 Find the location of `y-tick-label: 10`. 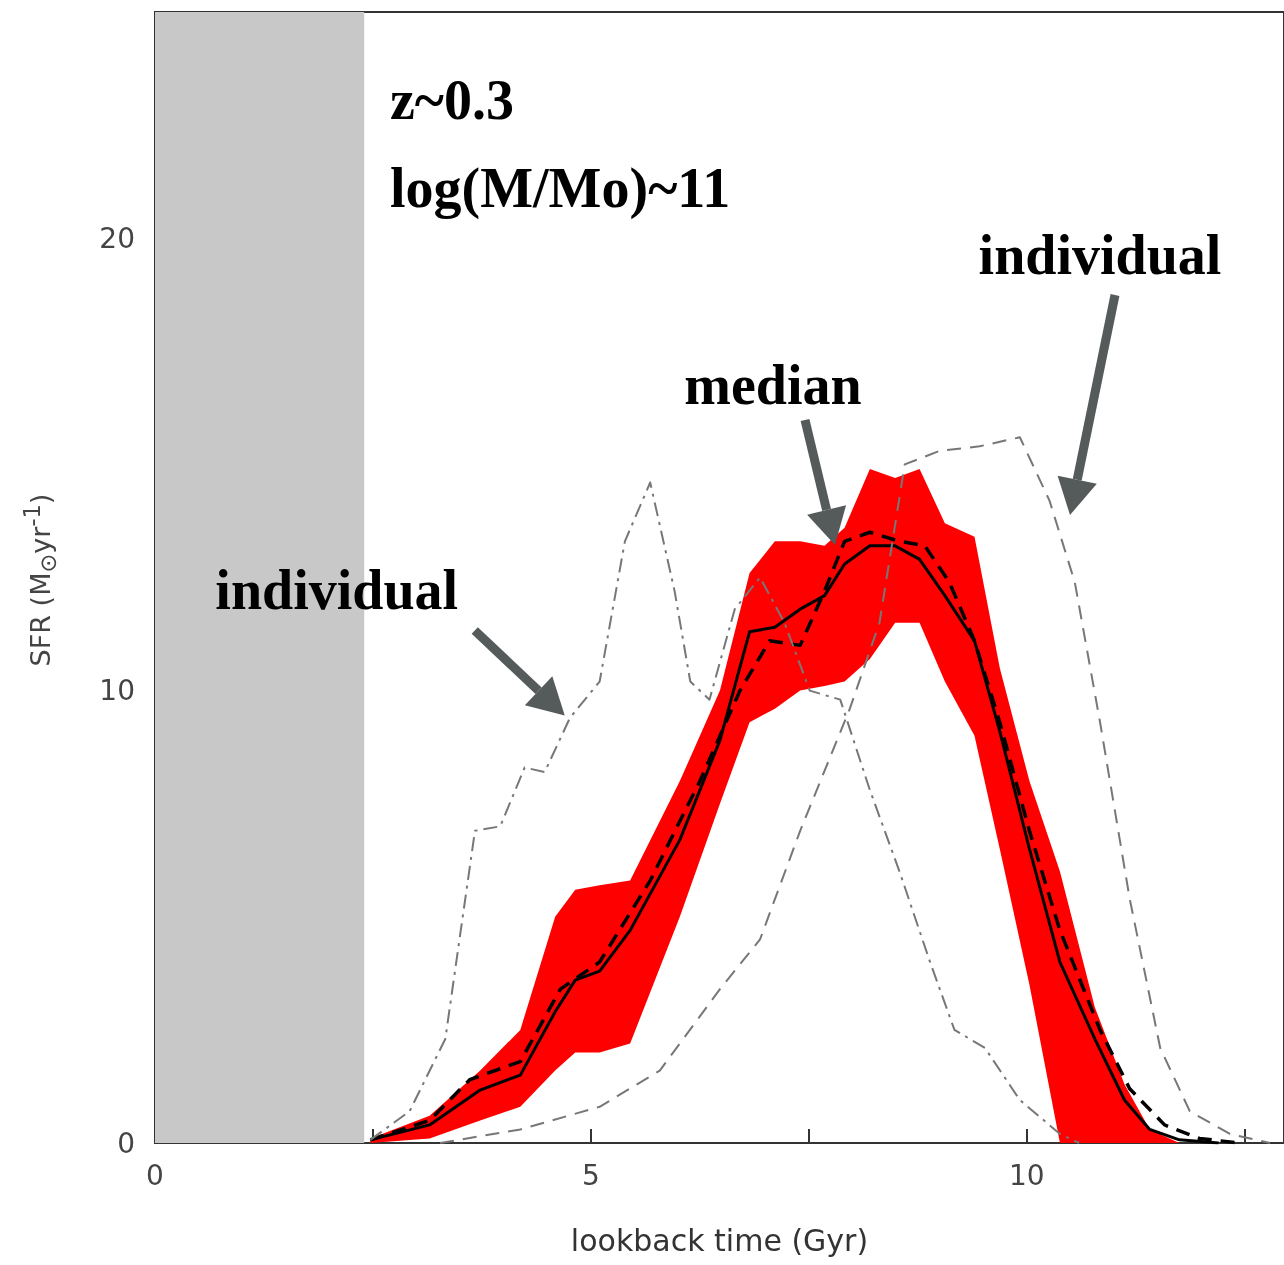

y-tick-label: 10 is located at coordinates (117, 691).